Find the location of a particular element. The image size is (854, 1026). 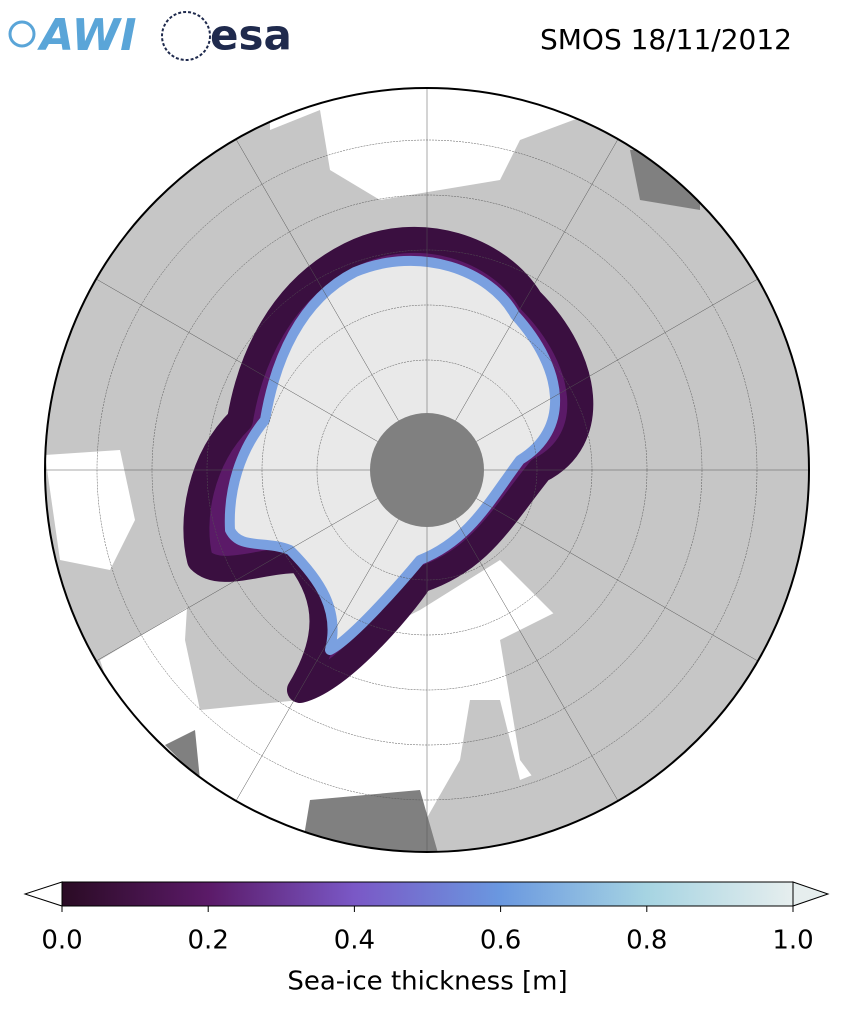

colorbar-tick-label: 0.2 is located at coordinates (208, 941).